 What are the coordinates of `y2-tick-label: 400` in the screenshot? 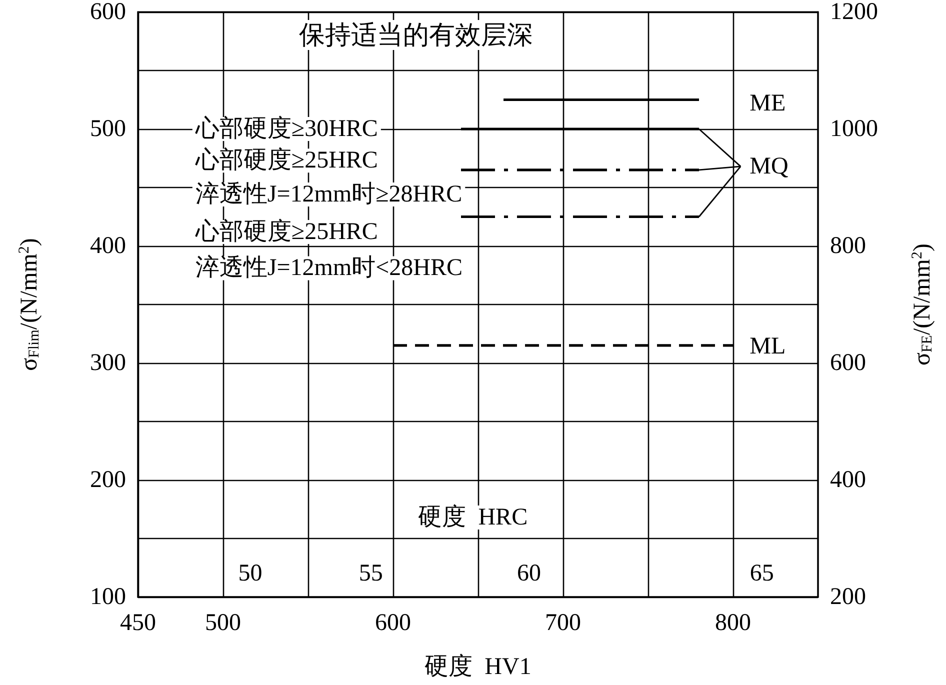 It's located at (848, 480).